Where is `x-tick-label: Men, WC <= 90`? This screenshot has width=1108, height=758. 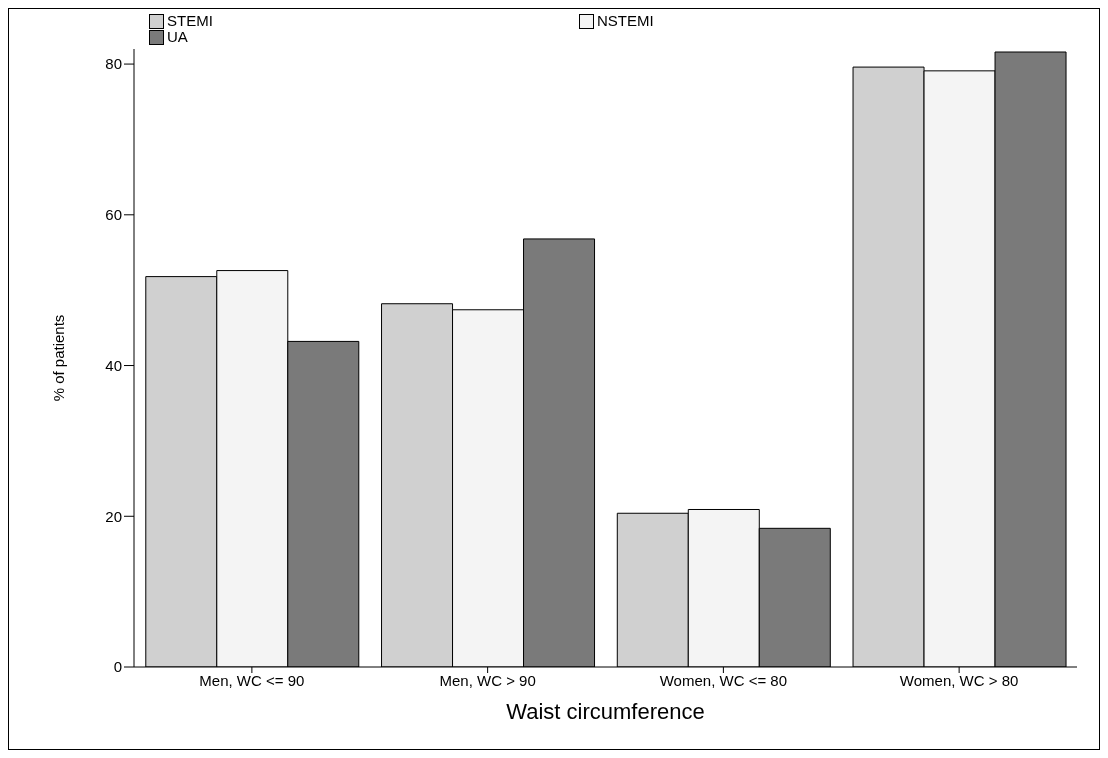
x-tick-label: Men, WC <= 90 is located at coordinates (252, 680).